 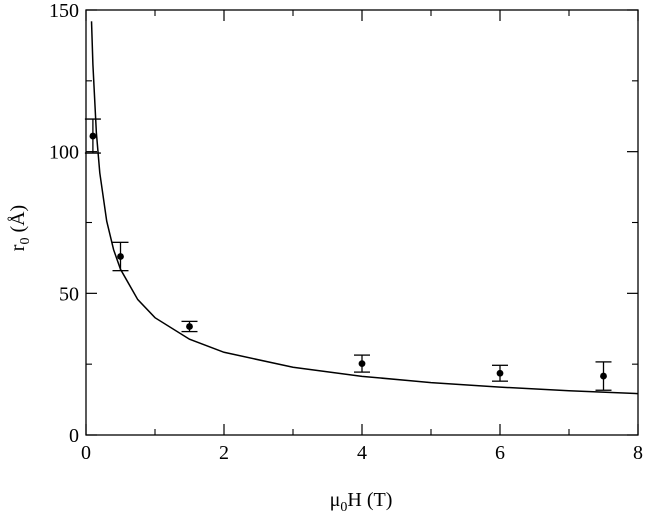 I want to click on x-axis-label-sub: 0, so click(x=343, y=507).